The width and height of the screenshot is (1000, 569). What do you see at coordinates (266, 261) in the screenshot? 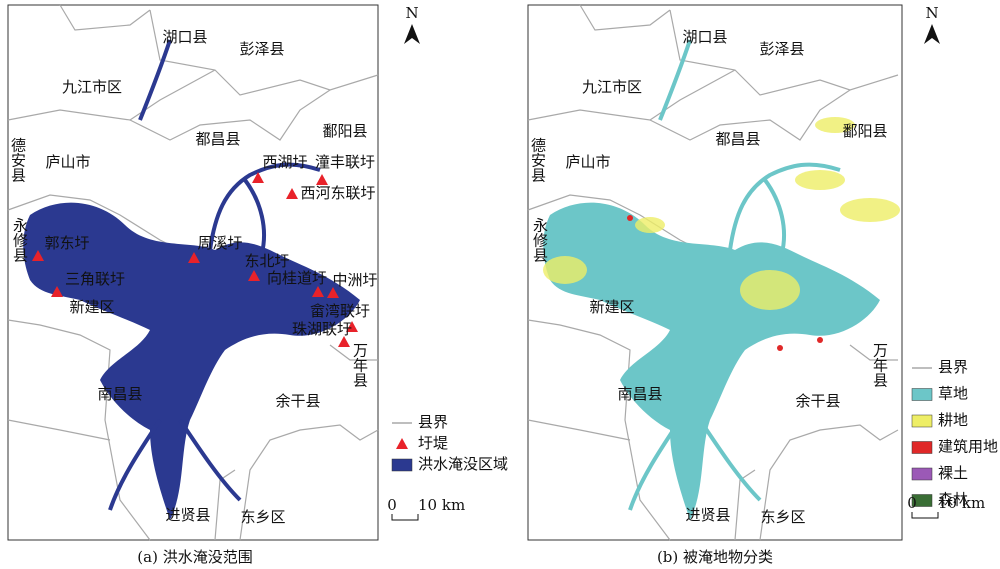
I see `dyke-label: 东北圩` at bounding box center [266, 261].